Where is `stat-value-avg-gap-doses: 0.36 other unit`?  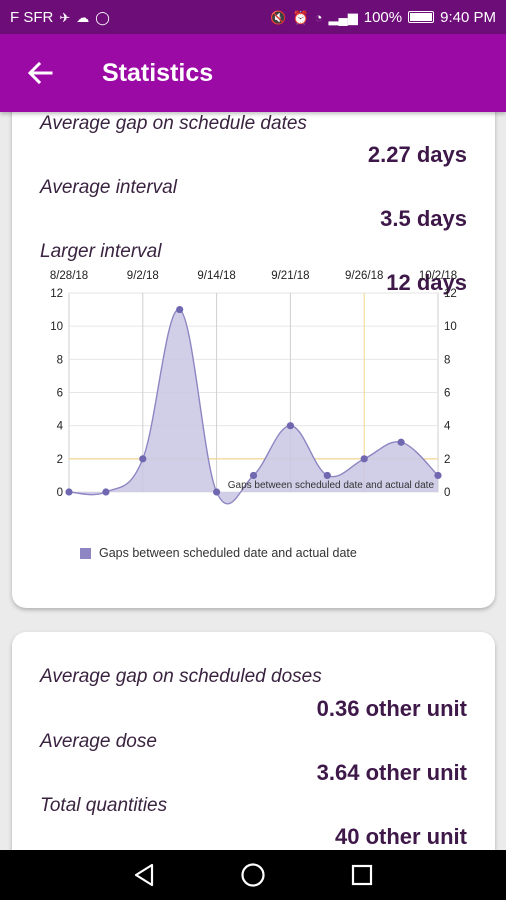
stat-value-avg-gap-doses: 0.36 other unit is located at coordinates (391, 708).